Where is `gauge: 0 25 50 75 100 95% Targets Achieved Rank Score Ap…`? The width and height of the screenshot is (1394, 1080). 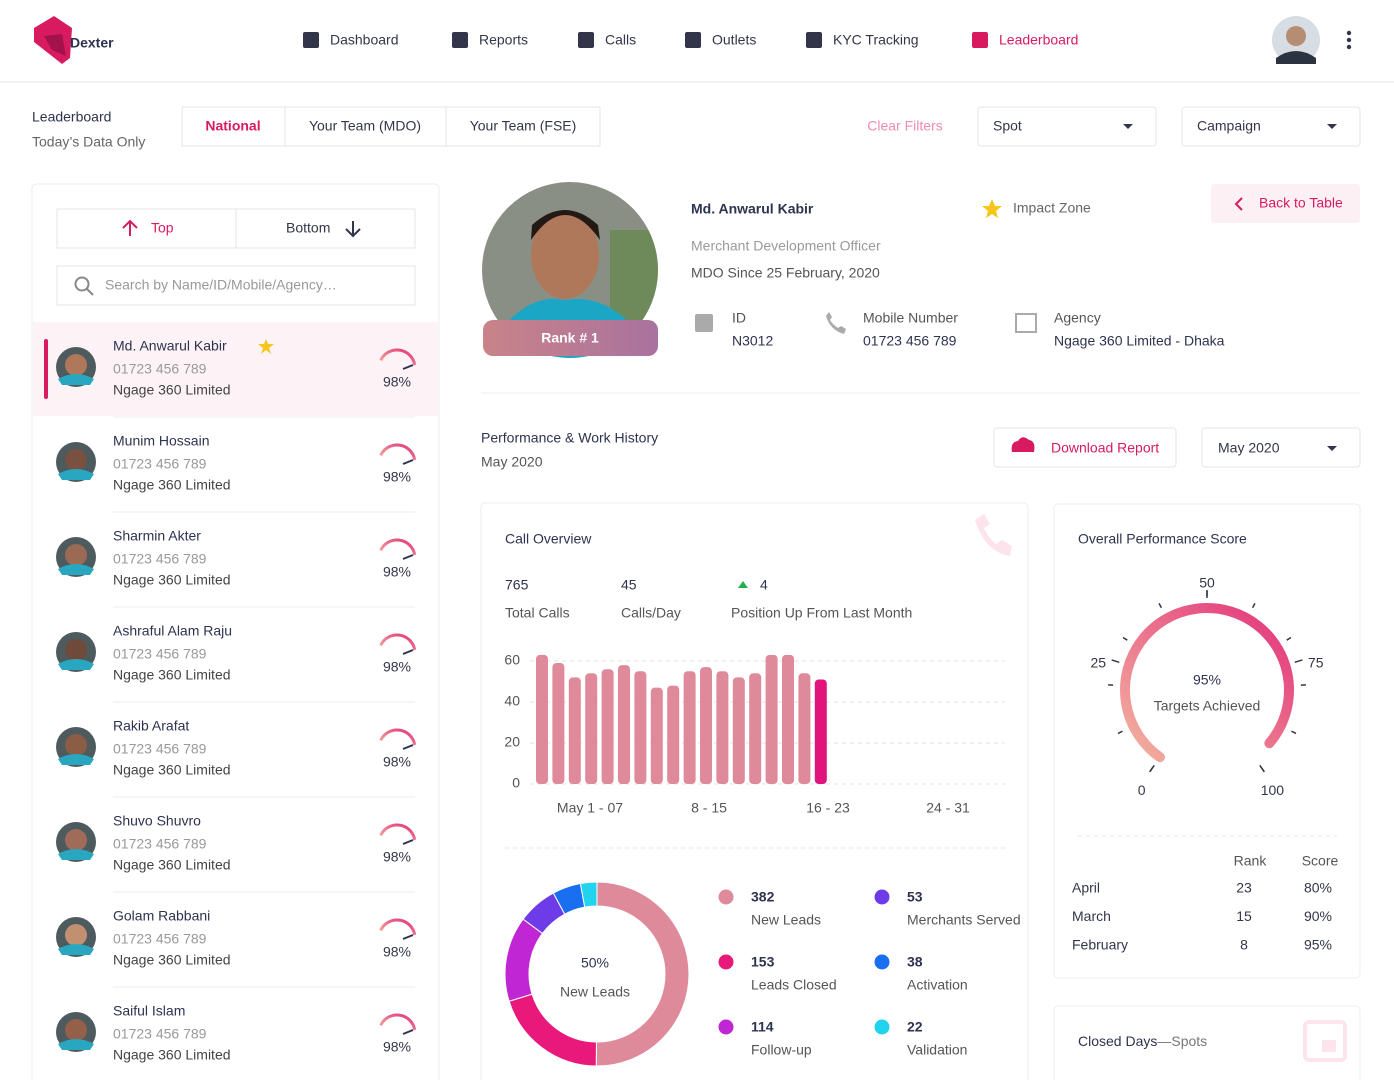 gauge: 0 25 50 75 100 95% Targets Achieved Rank Score Ap… is located at coordinates (1205, 764).